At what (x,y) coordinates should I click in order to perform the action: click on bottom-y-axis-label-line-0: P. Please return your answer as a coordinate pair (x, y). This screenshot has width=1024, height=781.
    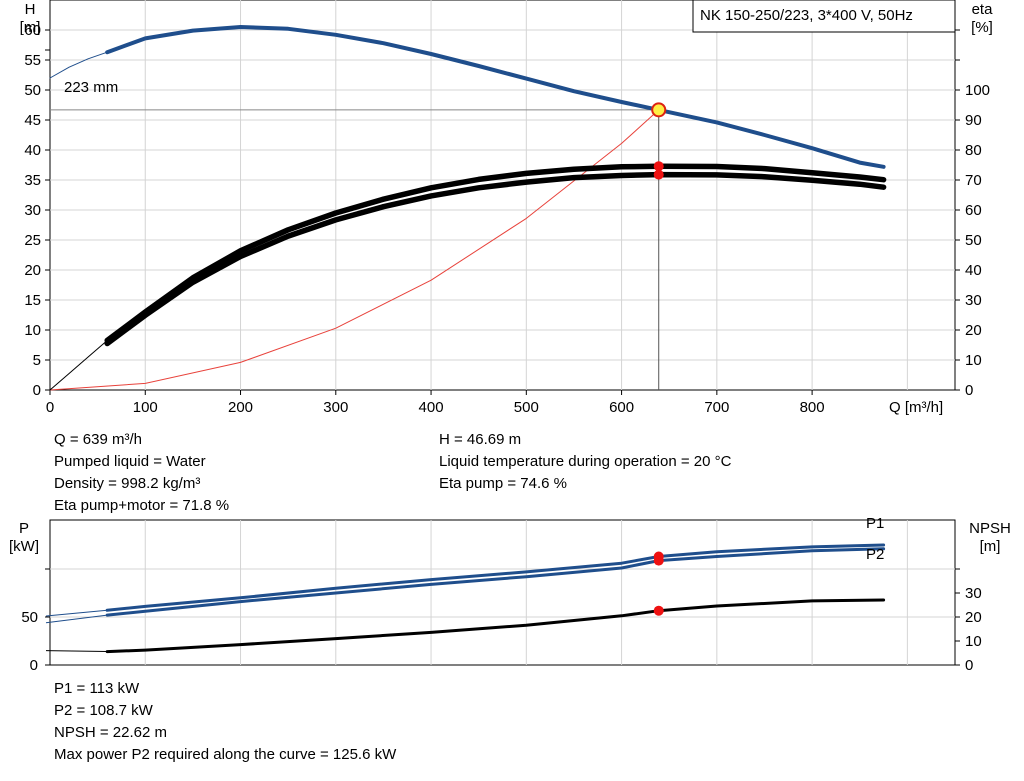
    Looking at the image, I should click on (24, 528).